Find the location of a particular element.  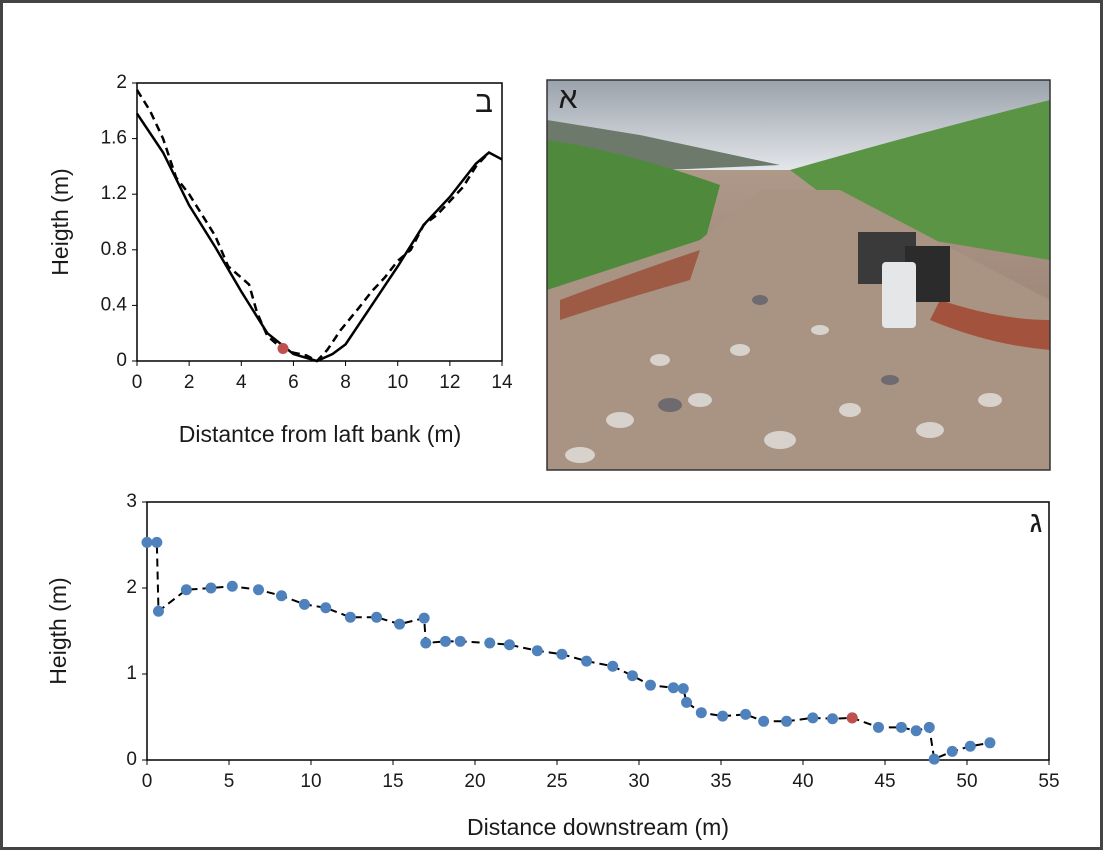

x-tick-label: 55 is located at coordinates (1048, 781).